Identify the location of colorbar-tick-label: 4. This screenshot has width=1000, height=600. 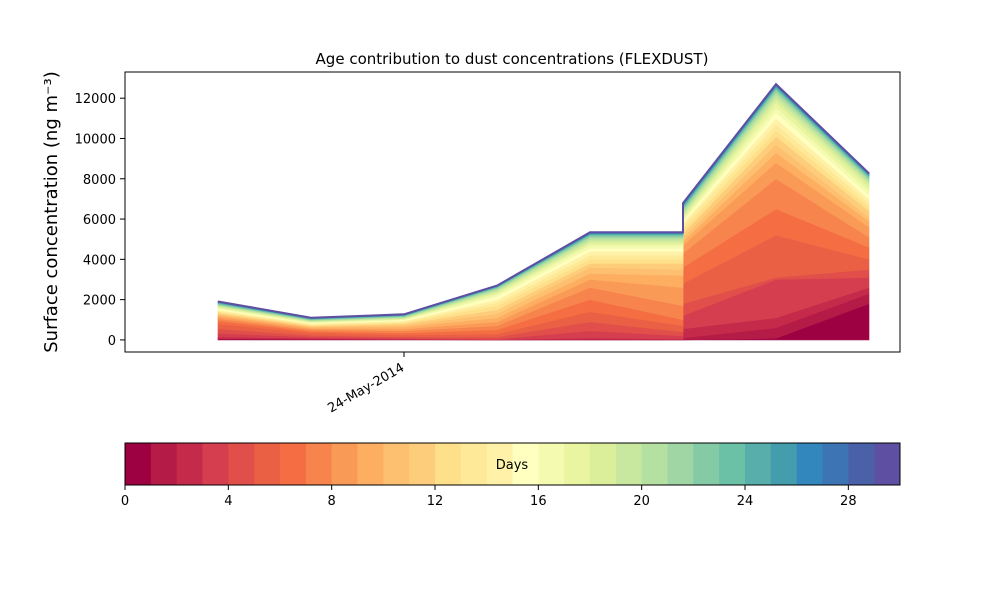
(228, 501).